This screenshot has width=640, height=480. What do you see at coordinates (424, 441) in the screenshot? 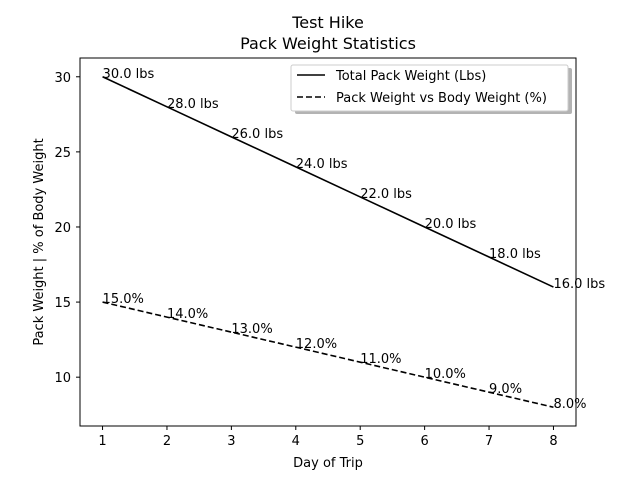
I see `x-tick-label: 6` at bounding box center [424, 441].